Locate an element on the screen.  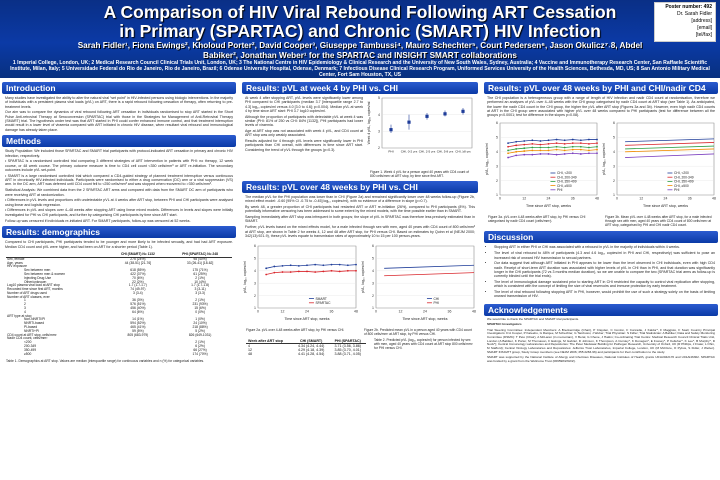
week4-heading: Results: pVL at week 4 by PHI vs. CHI is located at coordinates (360, 88).